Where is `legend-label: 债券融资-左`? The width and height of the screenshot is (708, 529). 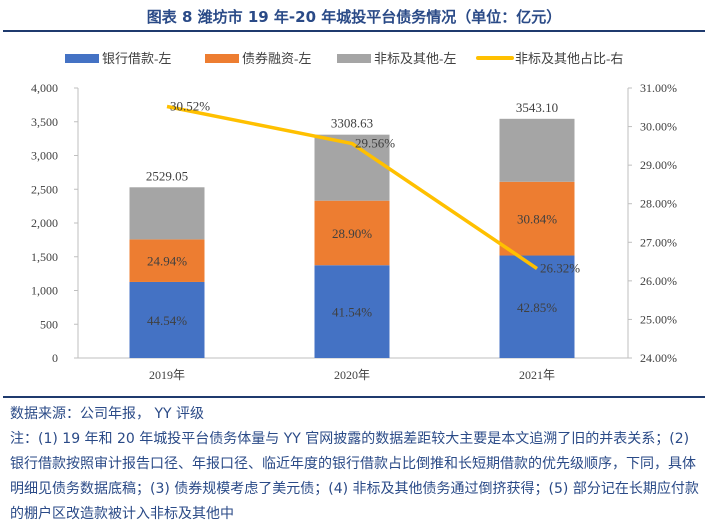
legend-label: 债券融资-左 is located at coordinates (276, 58).